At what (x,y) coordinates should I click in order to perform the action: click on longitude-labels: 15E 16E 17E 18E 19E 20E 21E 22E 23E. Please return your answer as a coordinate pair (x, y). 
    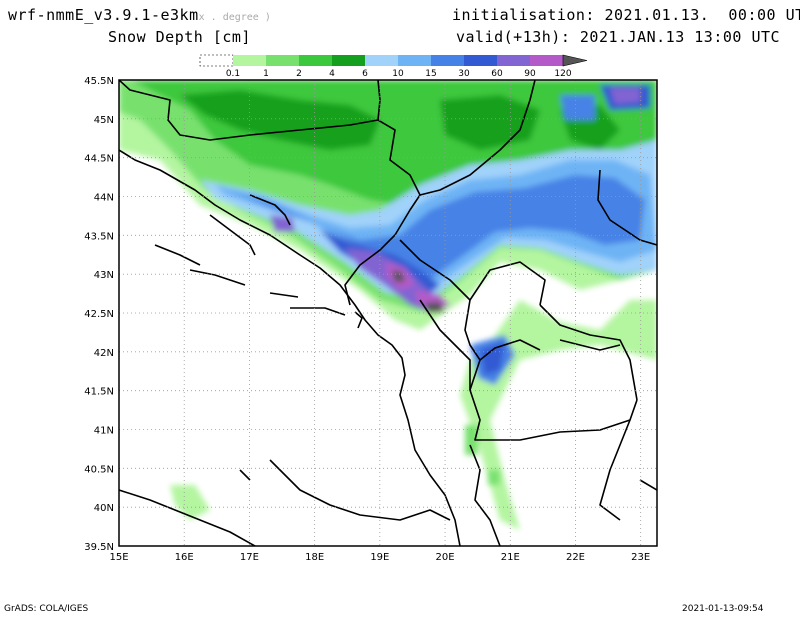
    Looking at the image, I should click on (379, 557).